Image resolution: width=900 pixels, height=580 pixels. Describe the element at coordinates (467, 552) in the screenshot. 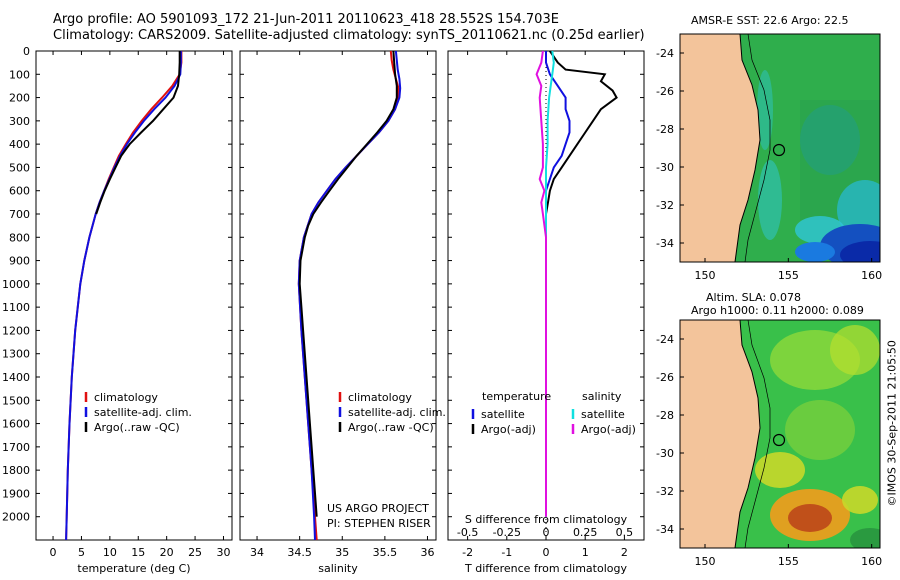

I see `x-tick-label: -2` at that location.